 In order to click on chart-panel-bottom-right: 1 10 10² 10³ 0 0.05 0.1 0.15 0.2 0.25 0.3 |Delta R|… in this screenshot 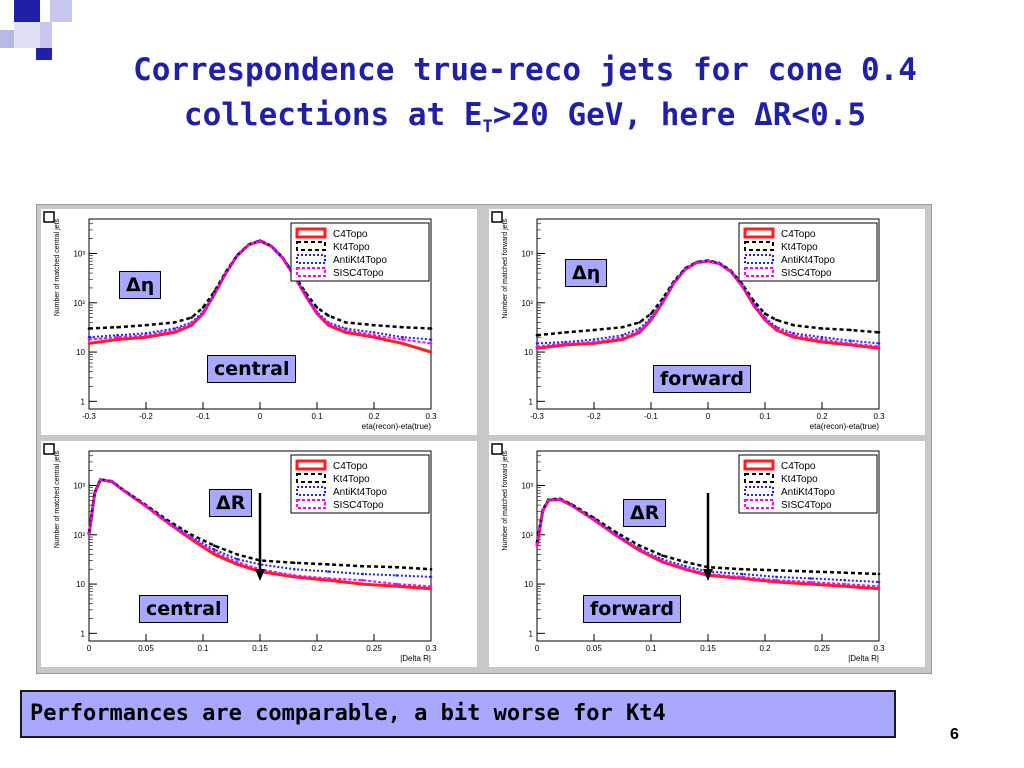, I will do `click(707, 554)`.